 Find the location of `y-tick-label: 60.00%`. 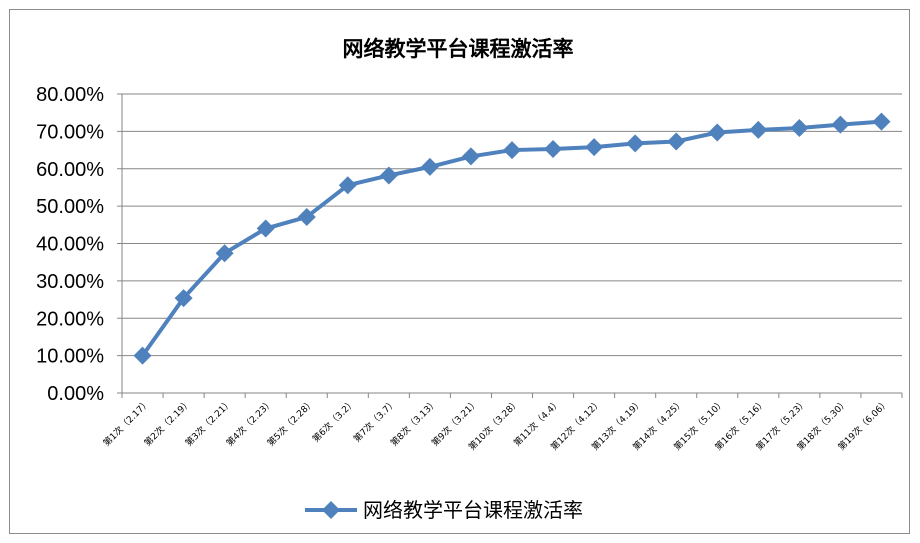

y-tick-label: 60.00% is located at coordinates (70, 170).